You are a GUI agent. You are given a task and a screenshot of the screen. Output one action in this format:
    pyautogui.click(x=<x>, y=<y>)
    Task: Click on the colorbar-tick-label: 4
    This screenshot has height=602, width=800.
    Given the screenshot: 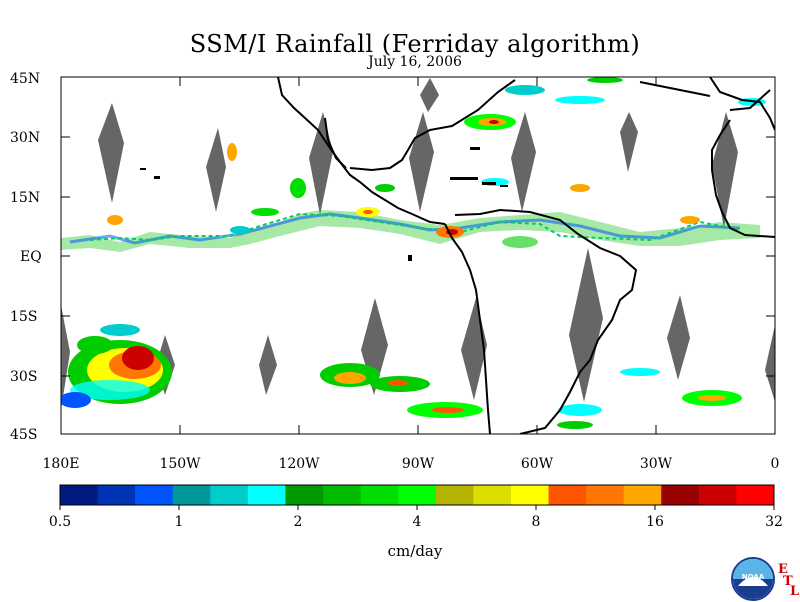 What is the action you would take?
    pyautogui.click(x=417, y=522)
    